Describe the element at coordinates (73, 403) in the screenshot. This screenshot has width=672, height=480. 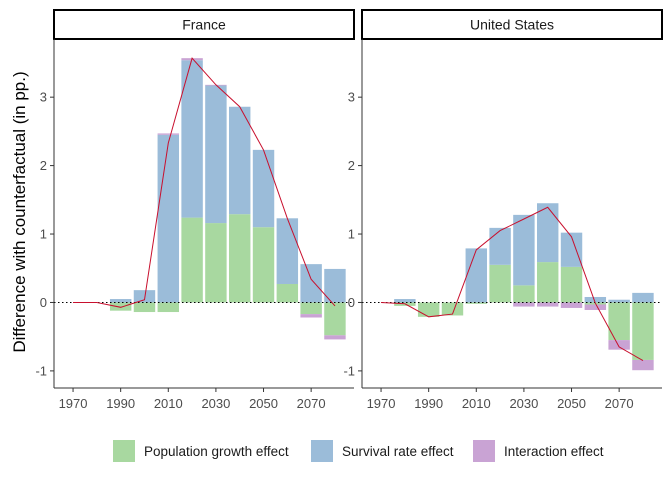
I see `x-tick-label-france-1970: 1970` at that location.